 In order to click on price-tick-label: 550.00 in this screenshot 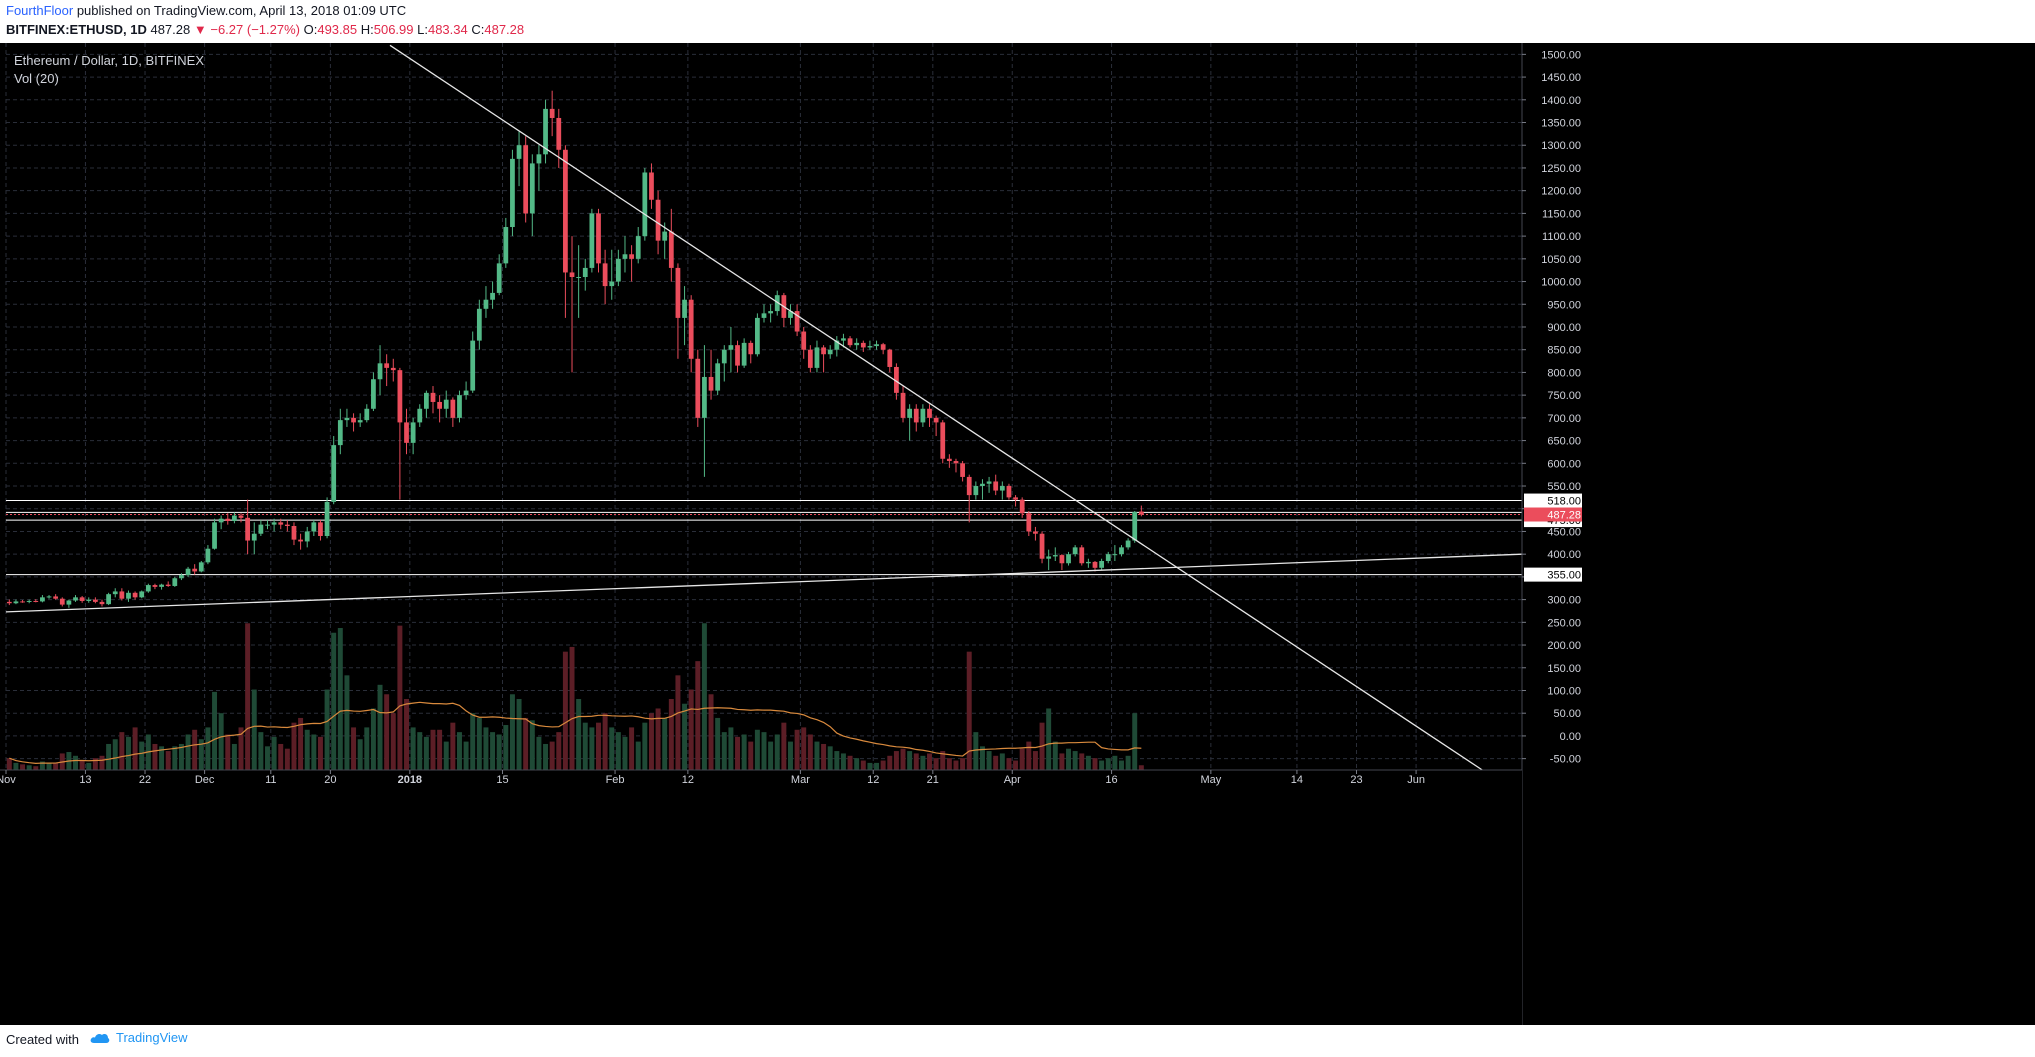, I will do `click(1564, 487)`.